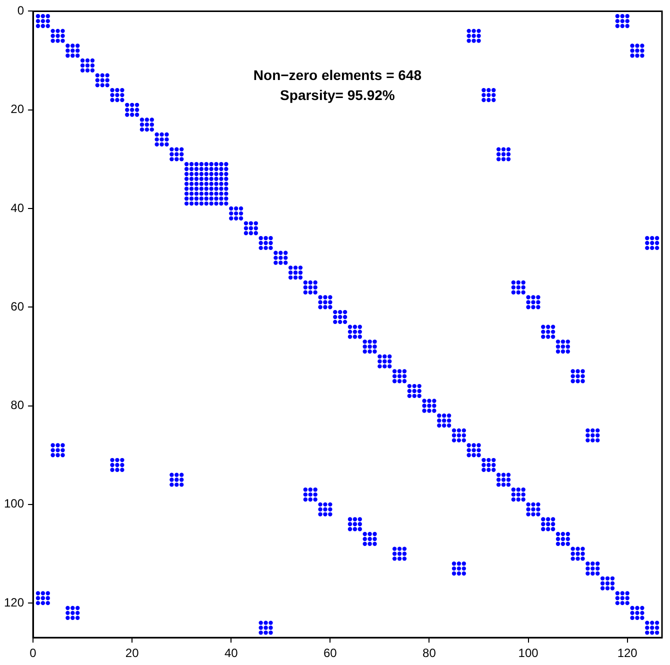 This screenshot has width=670, height=665. I want to click on x-tick-label: 20, so click(132, 653).